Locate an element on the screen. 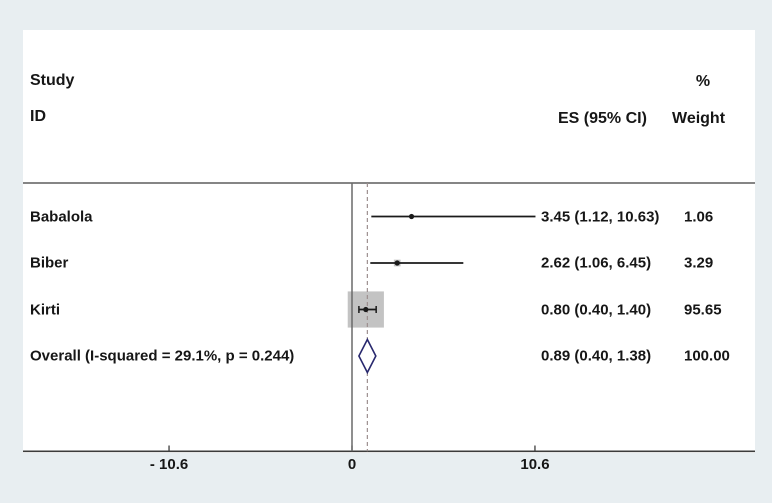 This screenshot has height=503, width=772. overall-weight-value: 100.00 is located at coordinates (707, 356).